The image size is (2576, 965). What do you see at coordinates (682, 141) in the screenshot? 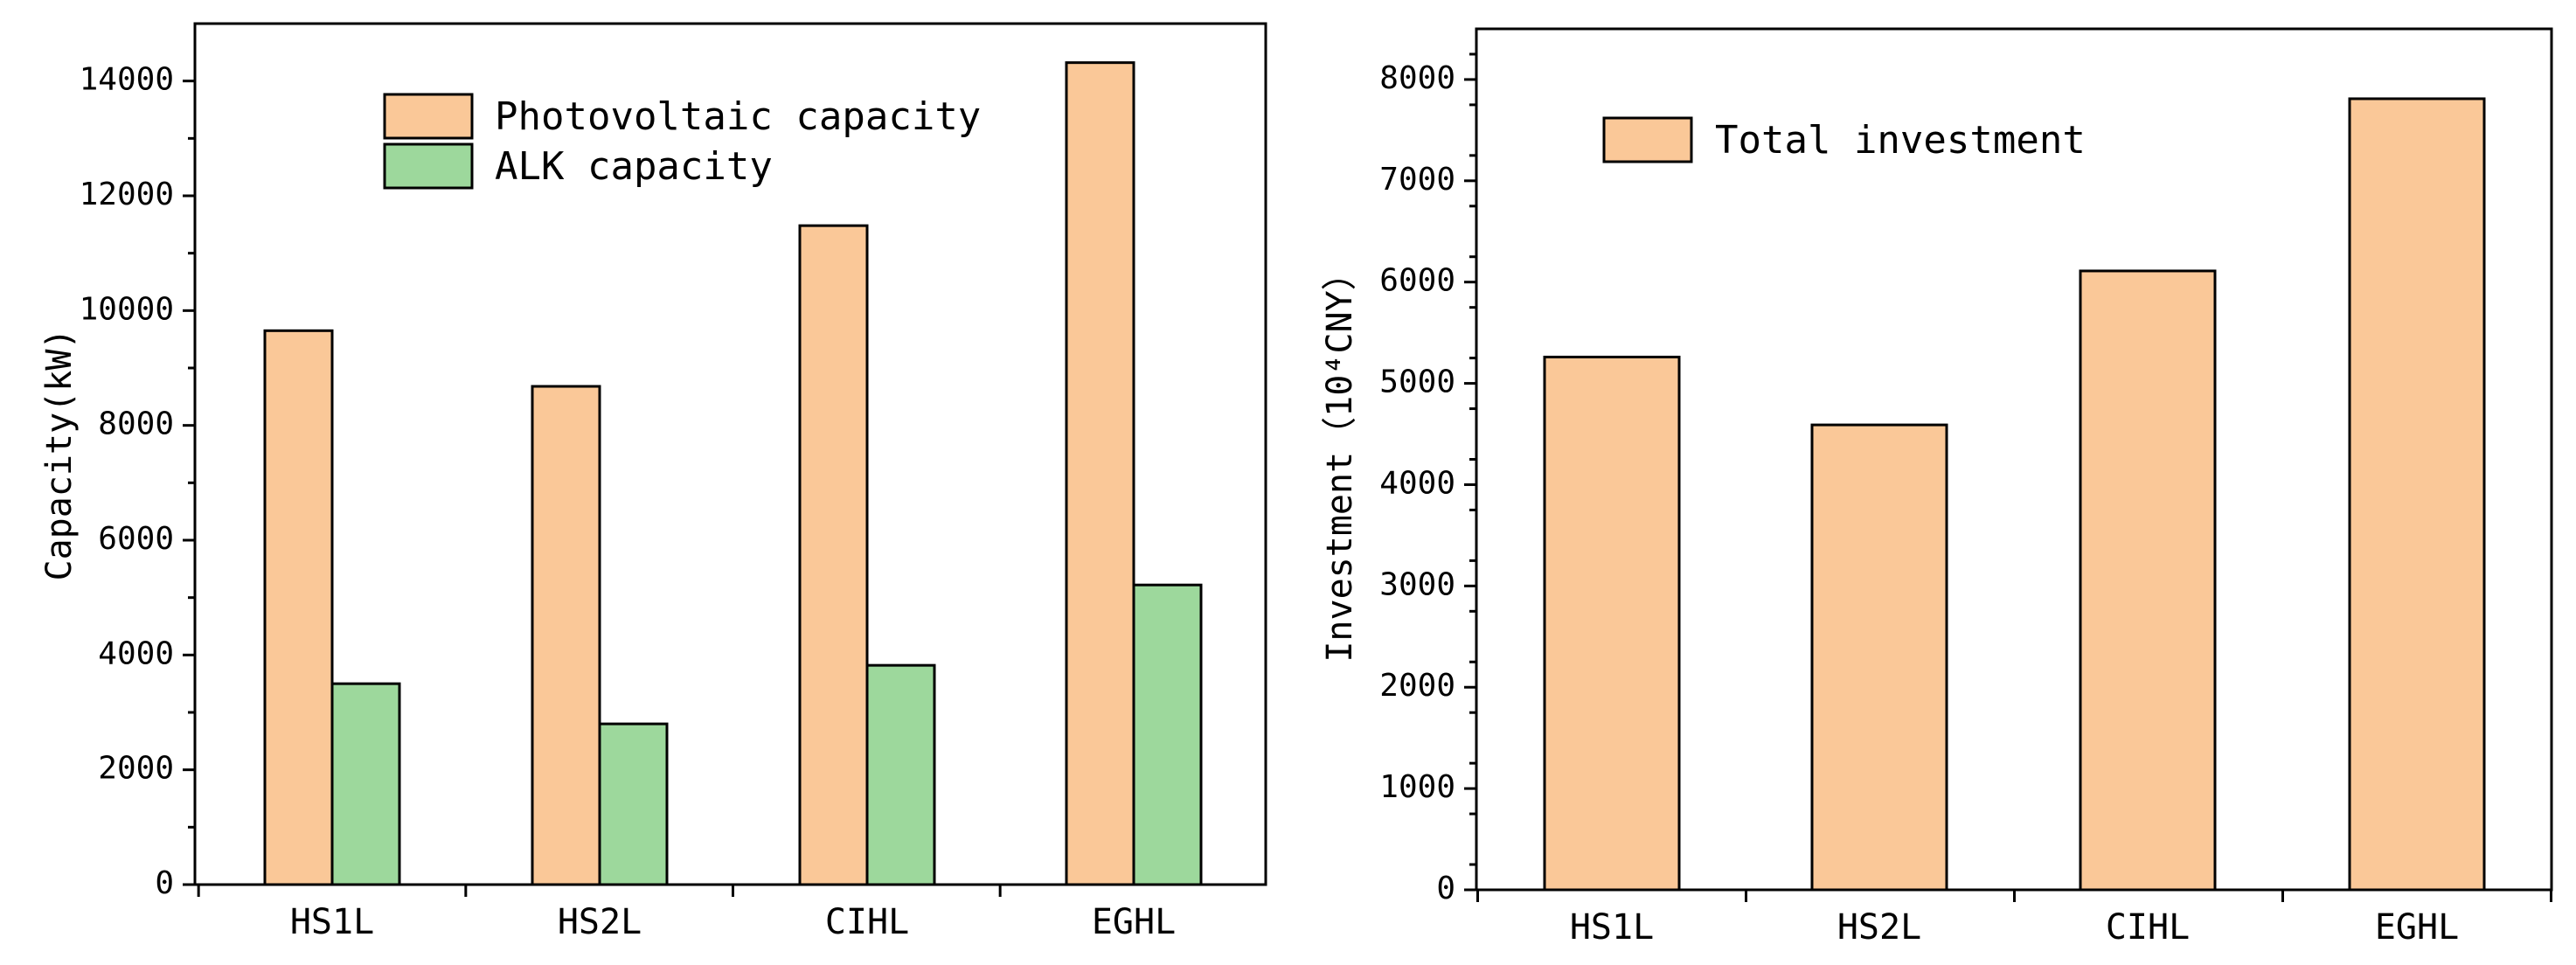
I see `capacity-legend: Photovoltaic capacity ALK capacity` at bounding box center [682, 141].